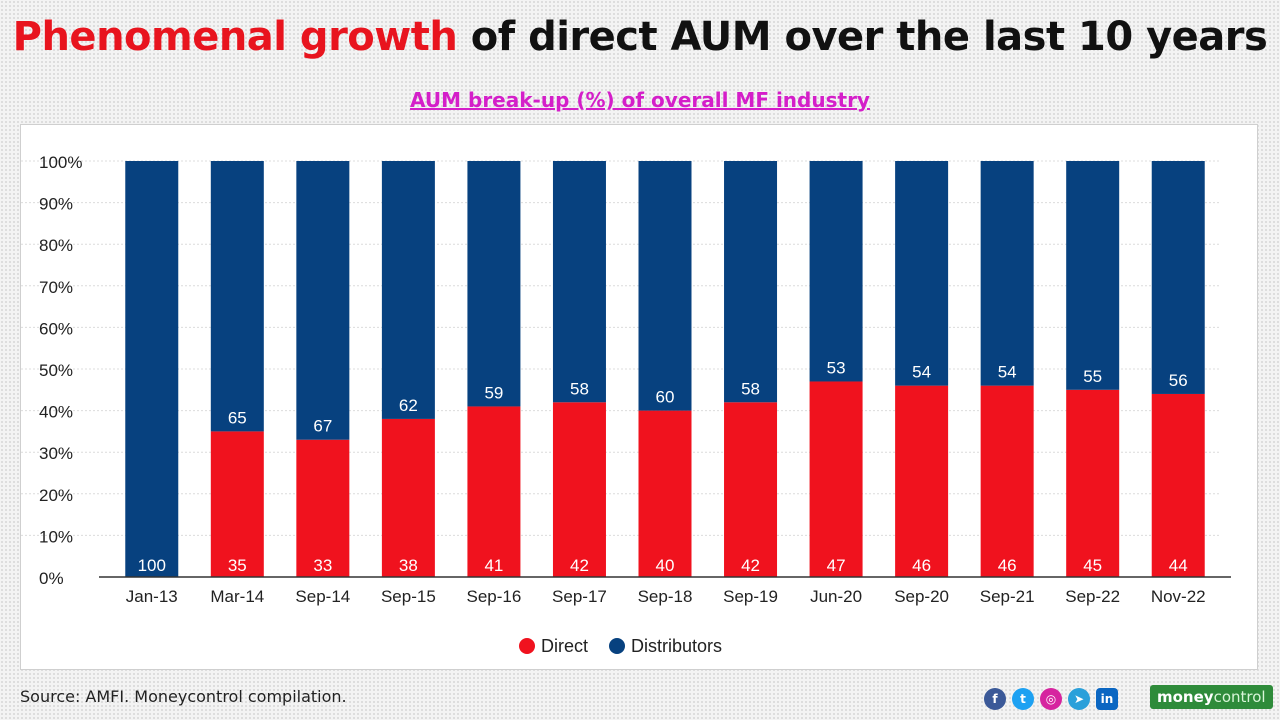 The image size is (1280, 720). What do you see at coordinates (56, 328) in the screenshot?
I see `y-tick-label: 60%` at bounding box center [56, 328].